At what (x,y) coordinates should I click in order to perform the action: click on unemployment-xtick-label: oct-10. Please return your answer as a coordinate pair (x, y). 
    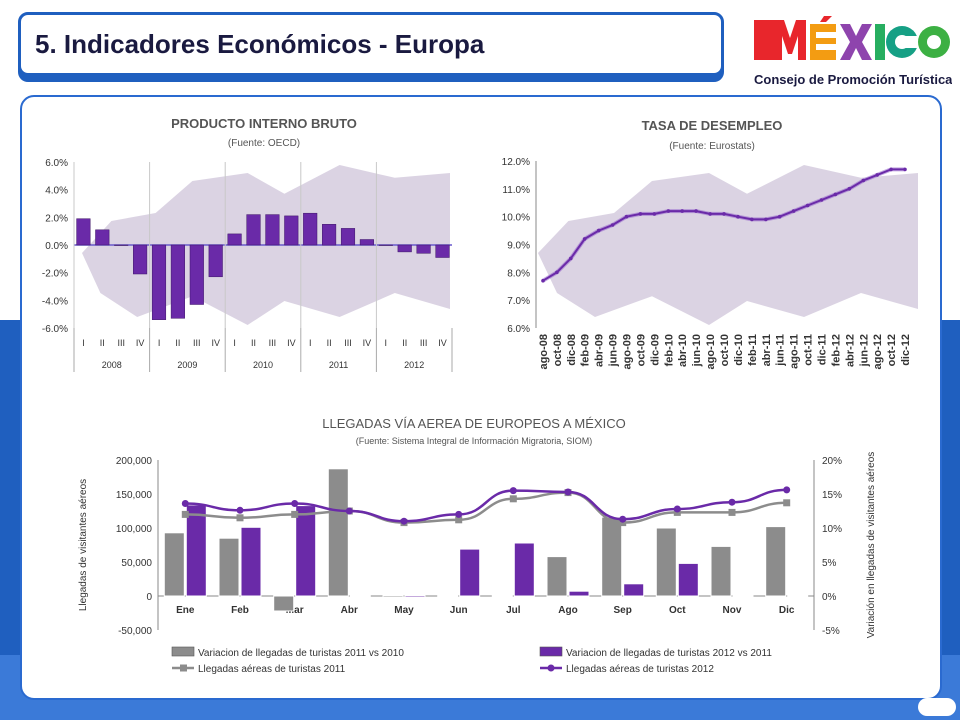
    Looking at the image, I should click on (725, 350).